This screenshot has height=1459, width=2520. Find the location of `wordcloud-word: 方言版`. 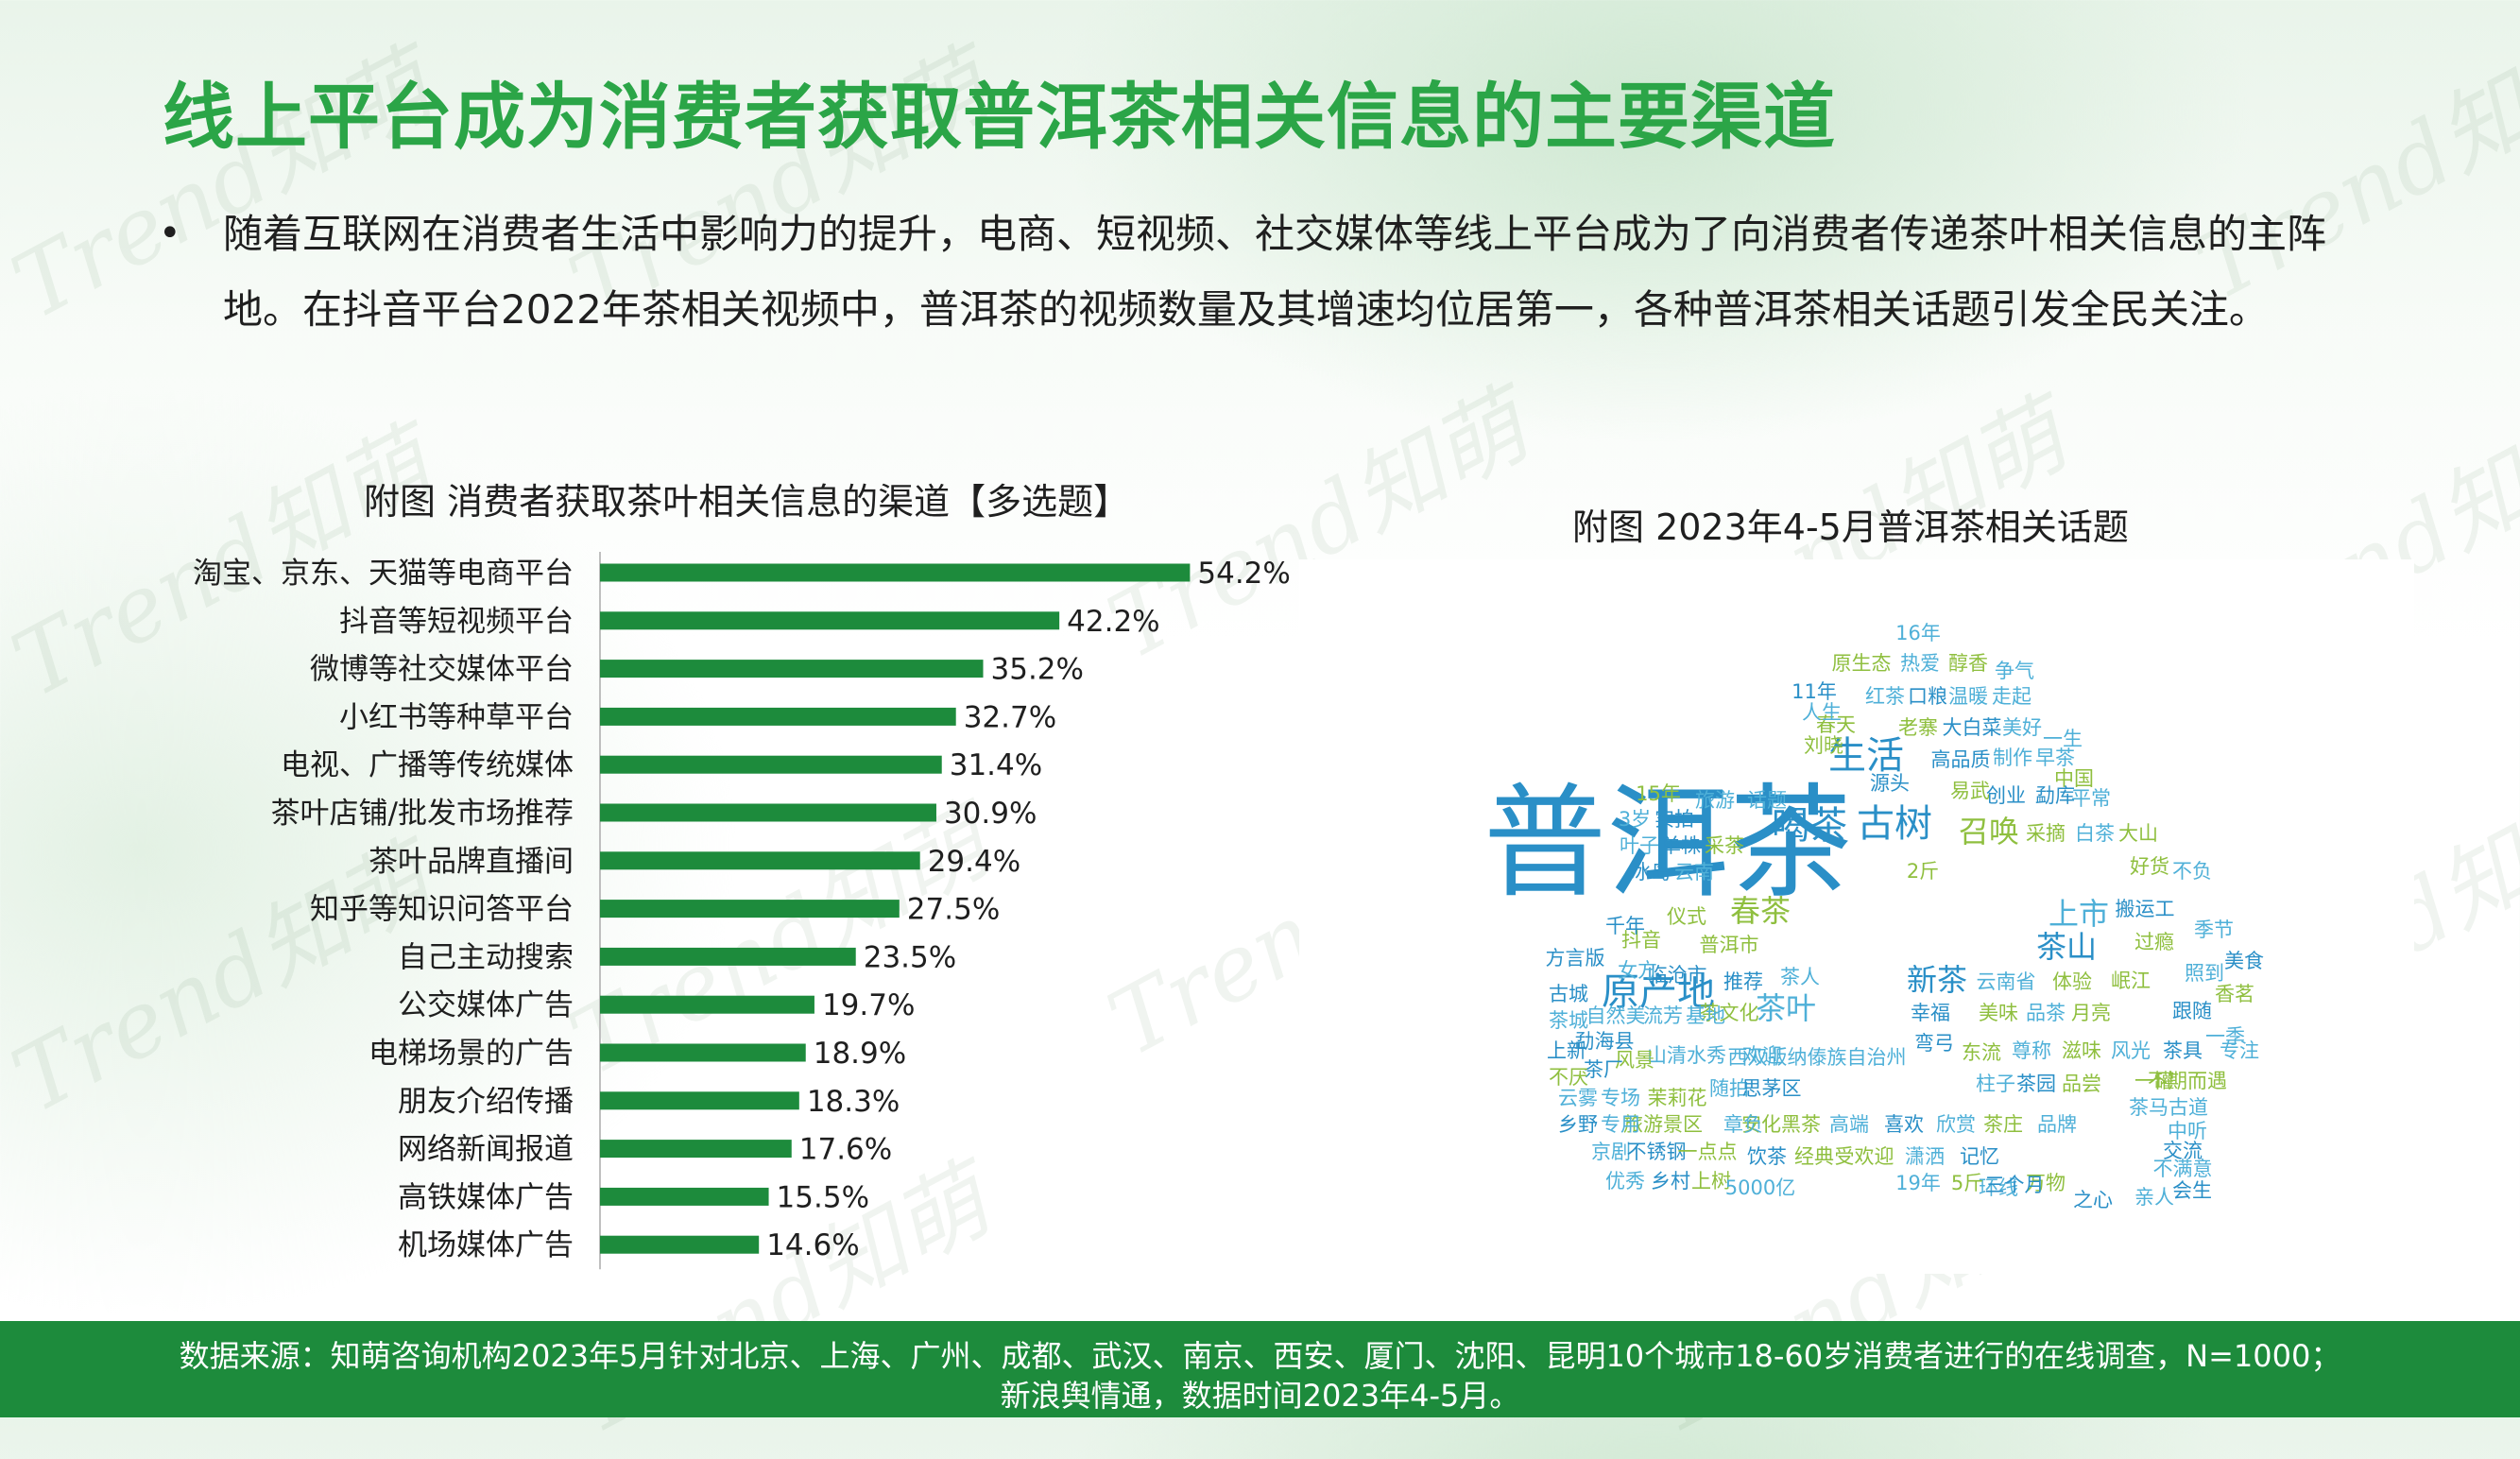

wordcloud-word: 方言版 is located at coordinates (1575, 958).